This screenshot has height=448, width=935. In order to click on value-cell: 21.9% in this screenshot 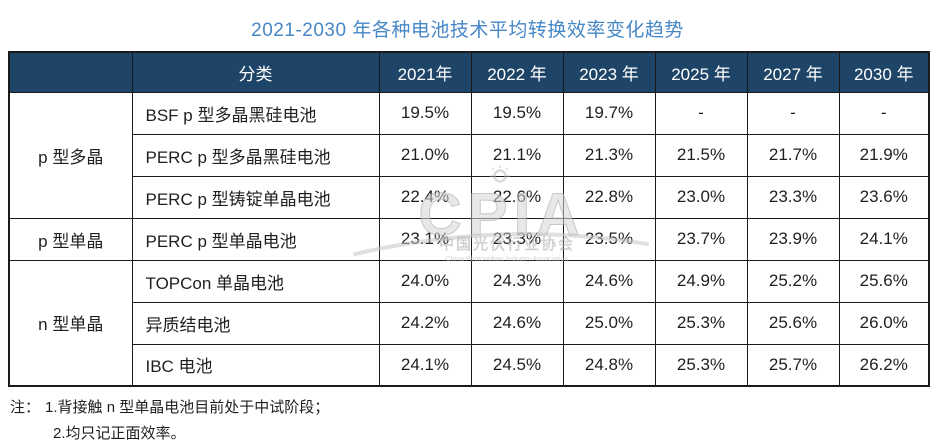, I will do `click(884, 155)`.